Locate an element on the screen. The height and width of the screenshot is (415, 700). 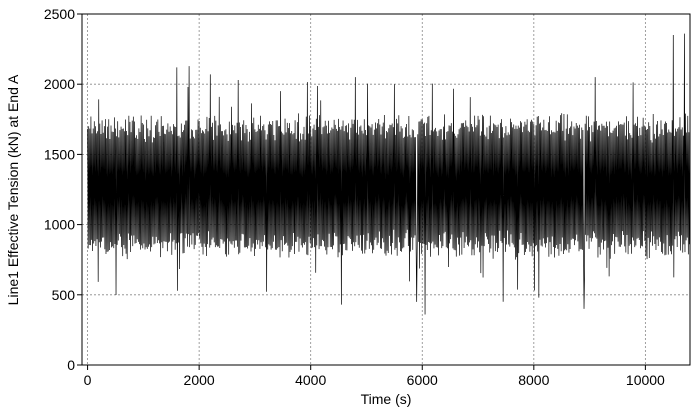
x-tick-label: 0 is located at coordinates (88, 380).